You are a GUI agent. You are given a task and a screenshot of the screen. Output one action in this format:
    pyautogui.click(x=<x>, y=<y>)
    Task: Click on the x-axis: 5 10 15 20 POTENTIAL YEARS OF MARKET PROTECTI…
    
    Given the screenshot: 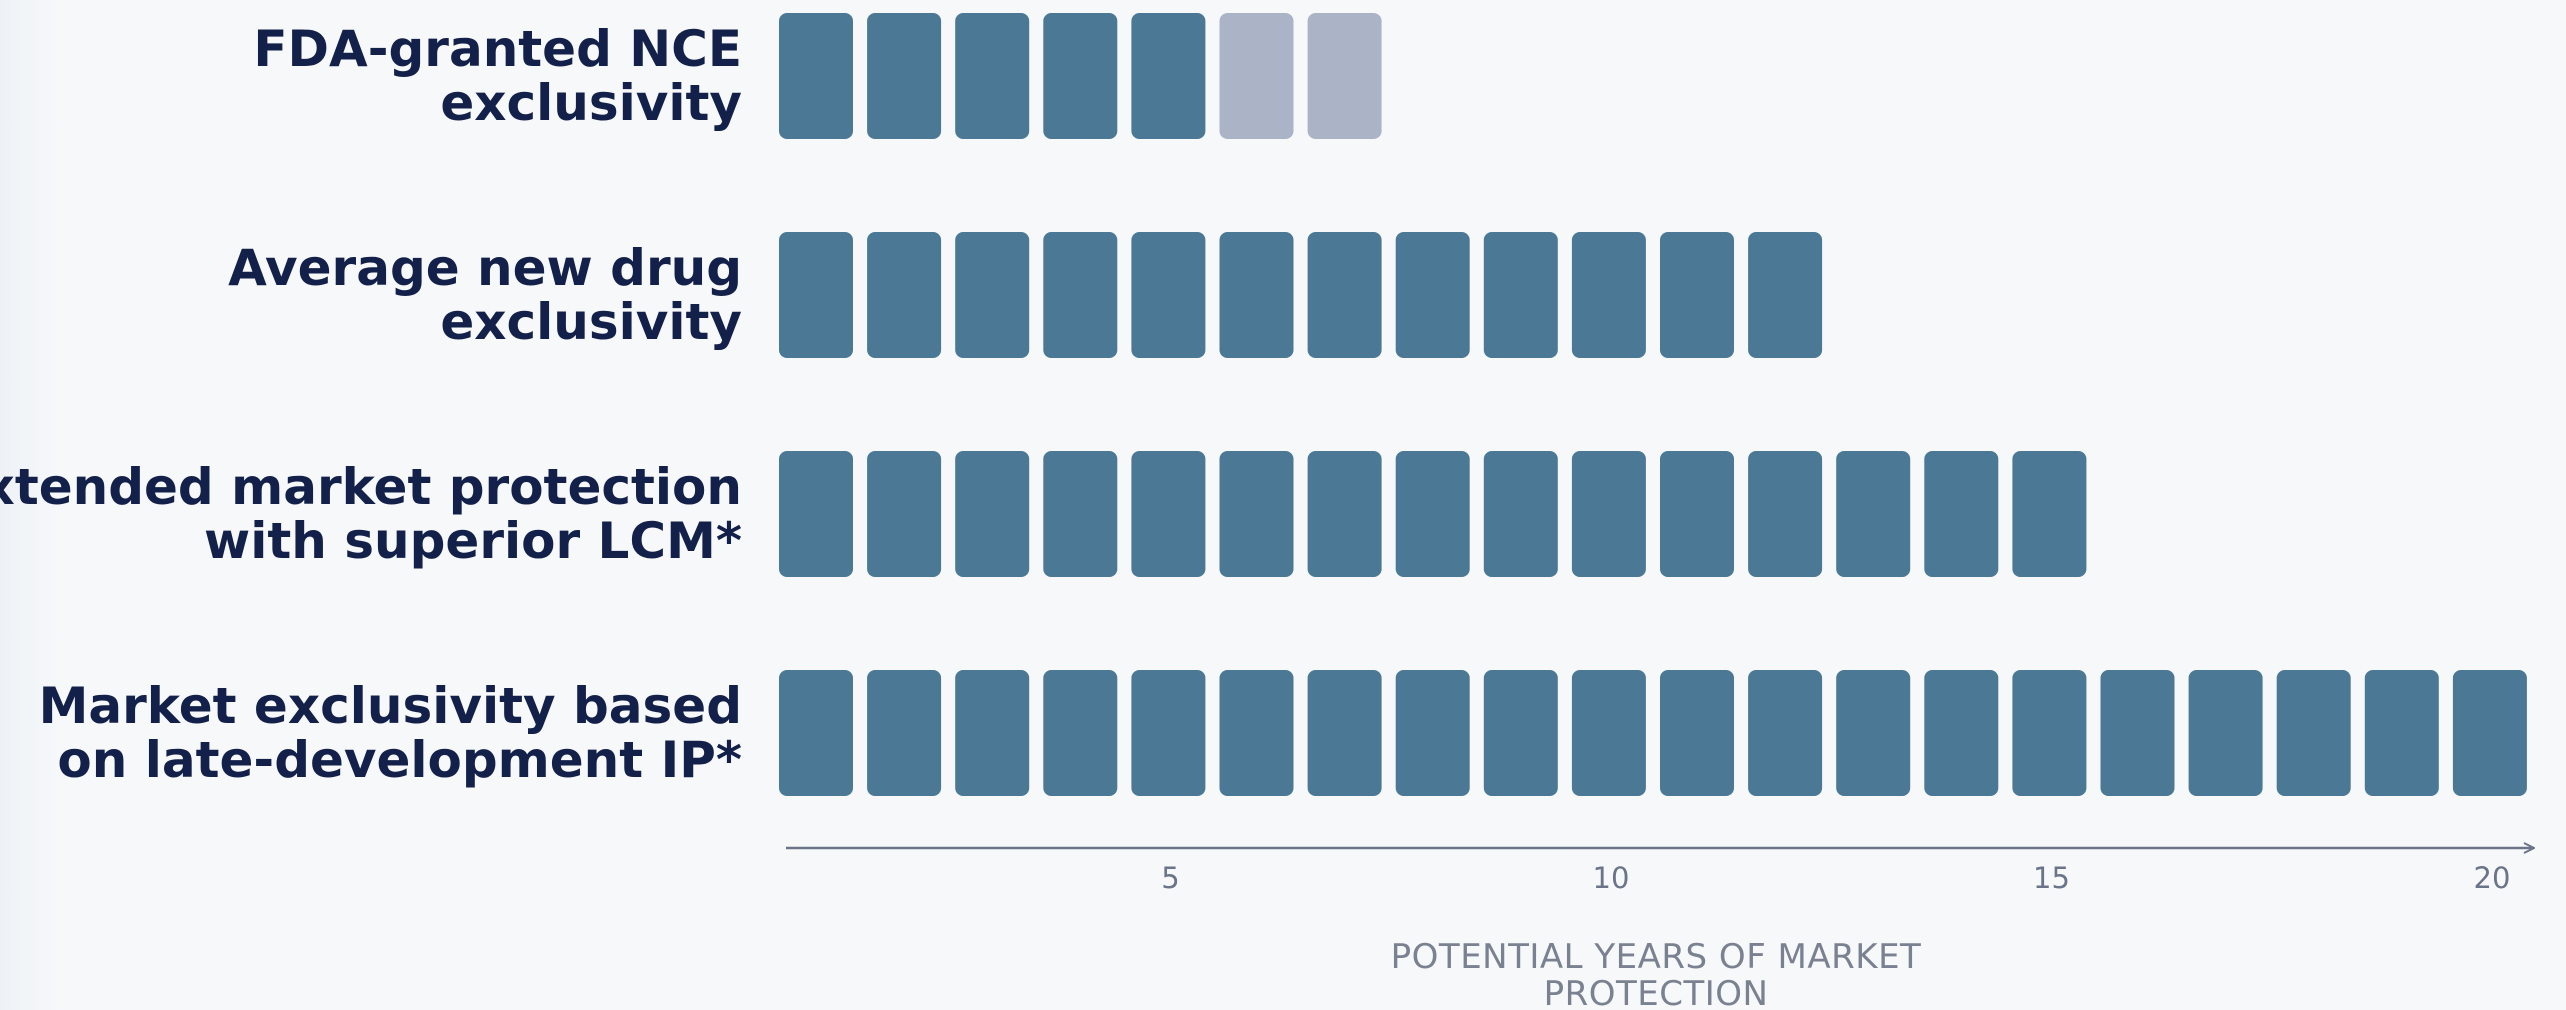 What is the action you would take?
    pyautogui.click(x=1660, y=929)
    